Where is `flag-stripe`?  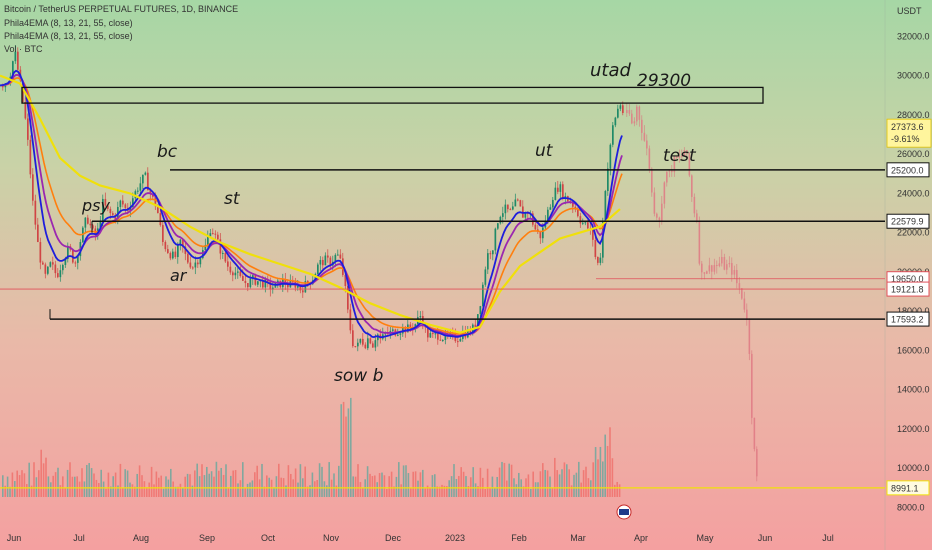
flag-stripe is located at coordinates (624, 512).